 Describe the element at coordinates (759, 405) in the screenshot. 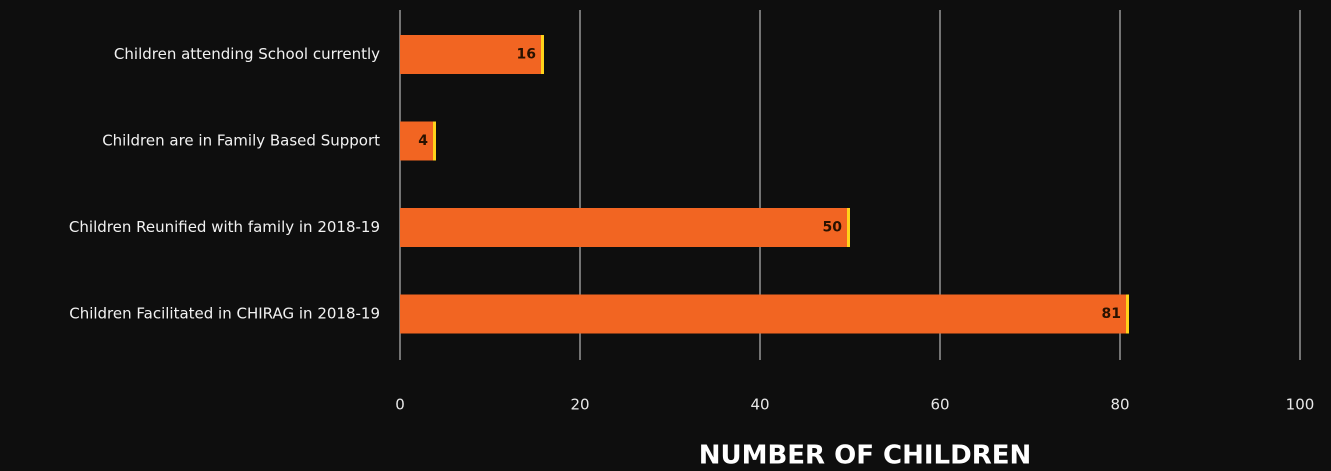

I see `x-tick-label: 40` at that location.